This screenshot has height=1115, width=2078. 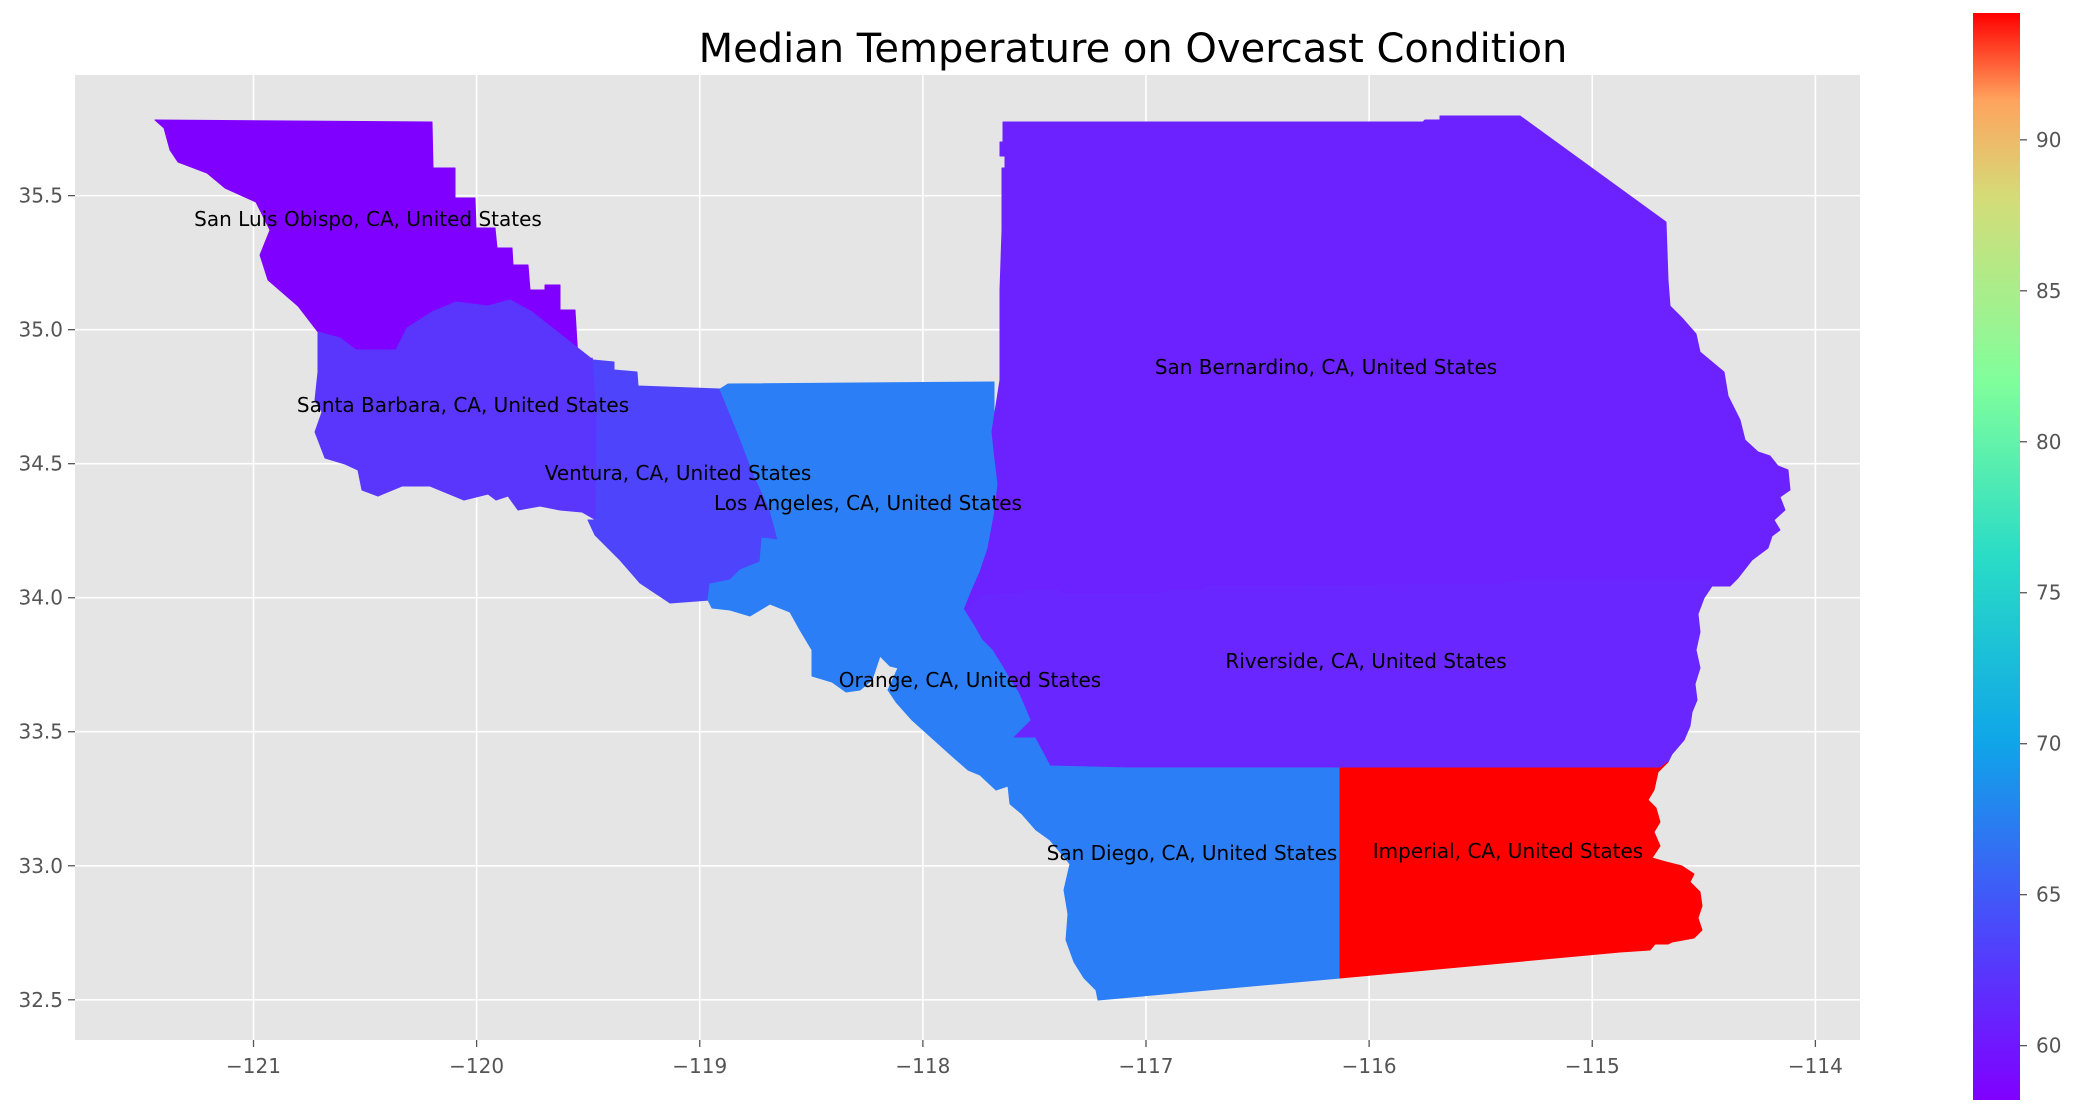 I want to click on y-tick-label: 35.0, so click(x=40, y=330).